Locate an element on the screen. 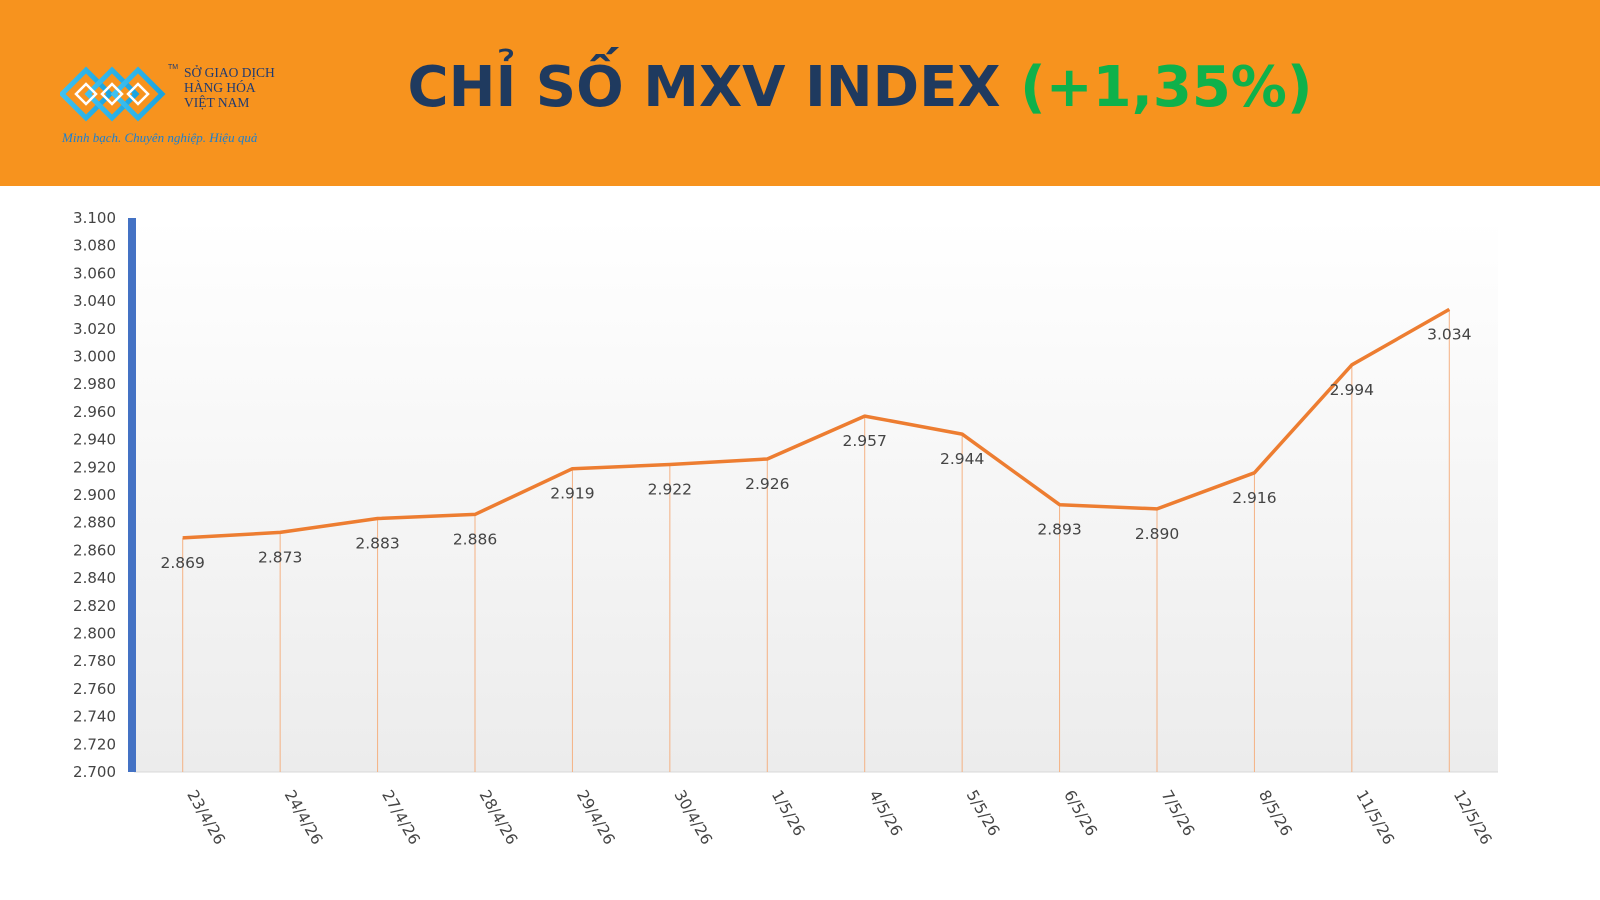 This screenshot has height=900, width=1600. x-tick-label: 8/5/26 is located at coordinates (1275, 813).